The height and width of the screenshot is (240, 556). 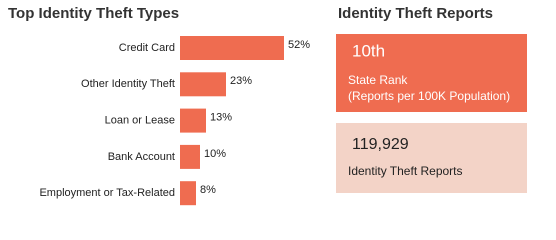 I want to click on value-label: 13%, so click(x=221, y=118).